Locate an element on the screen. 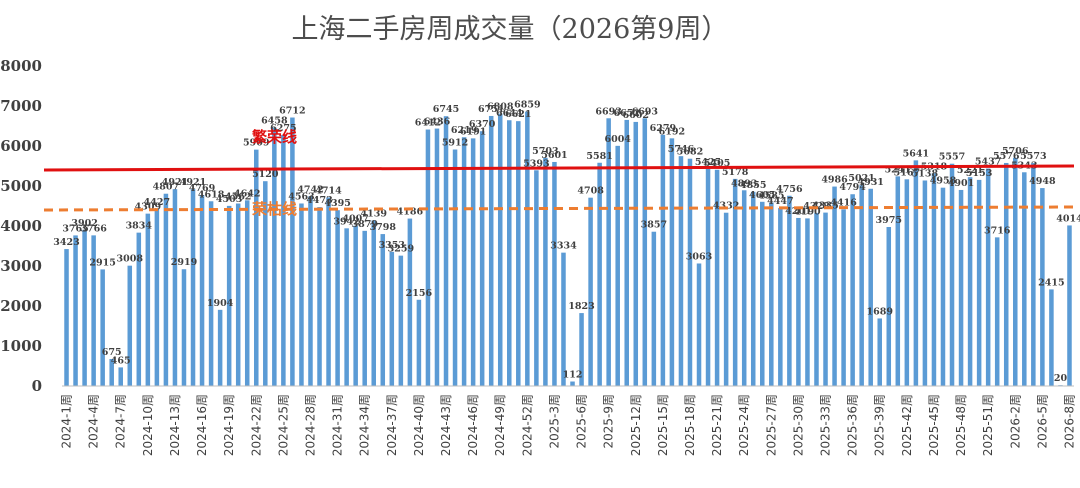  x-tick-label: 2024-43周 is located at coordinates (446, 425).